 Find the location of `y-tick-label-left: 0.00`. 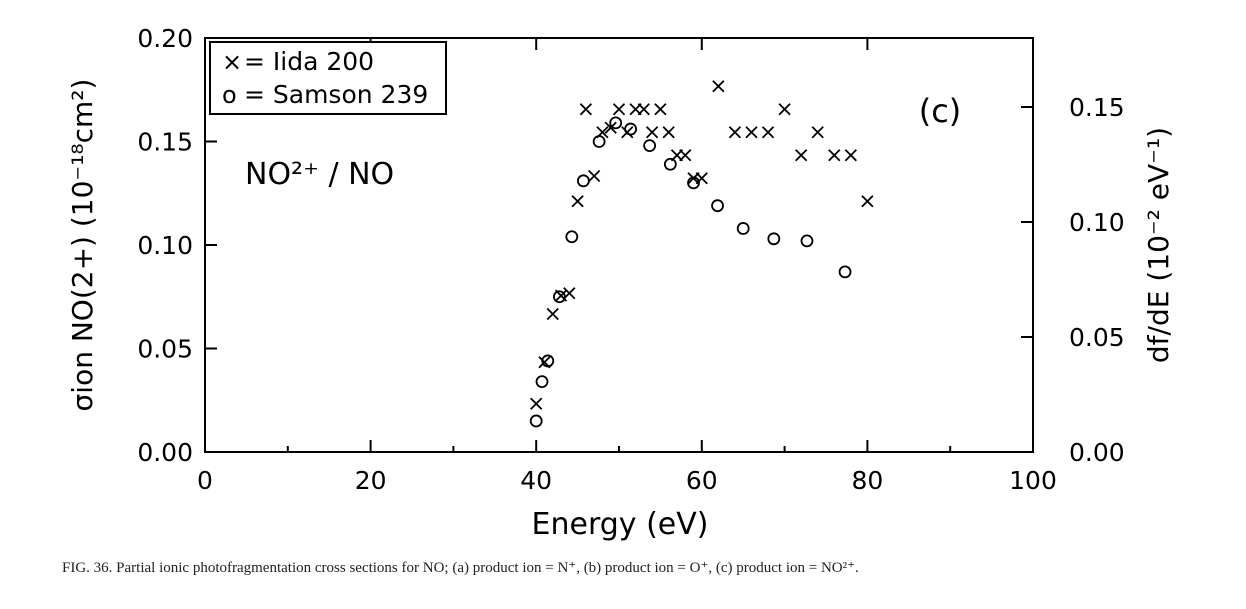

y-tick-label-left: 0.00 is located at coordinates (165, 452).